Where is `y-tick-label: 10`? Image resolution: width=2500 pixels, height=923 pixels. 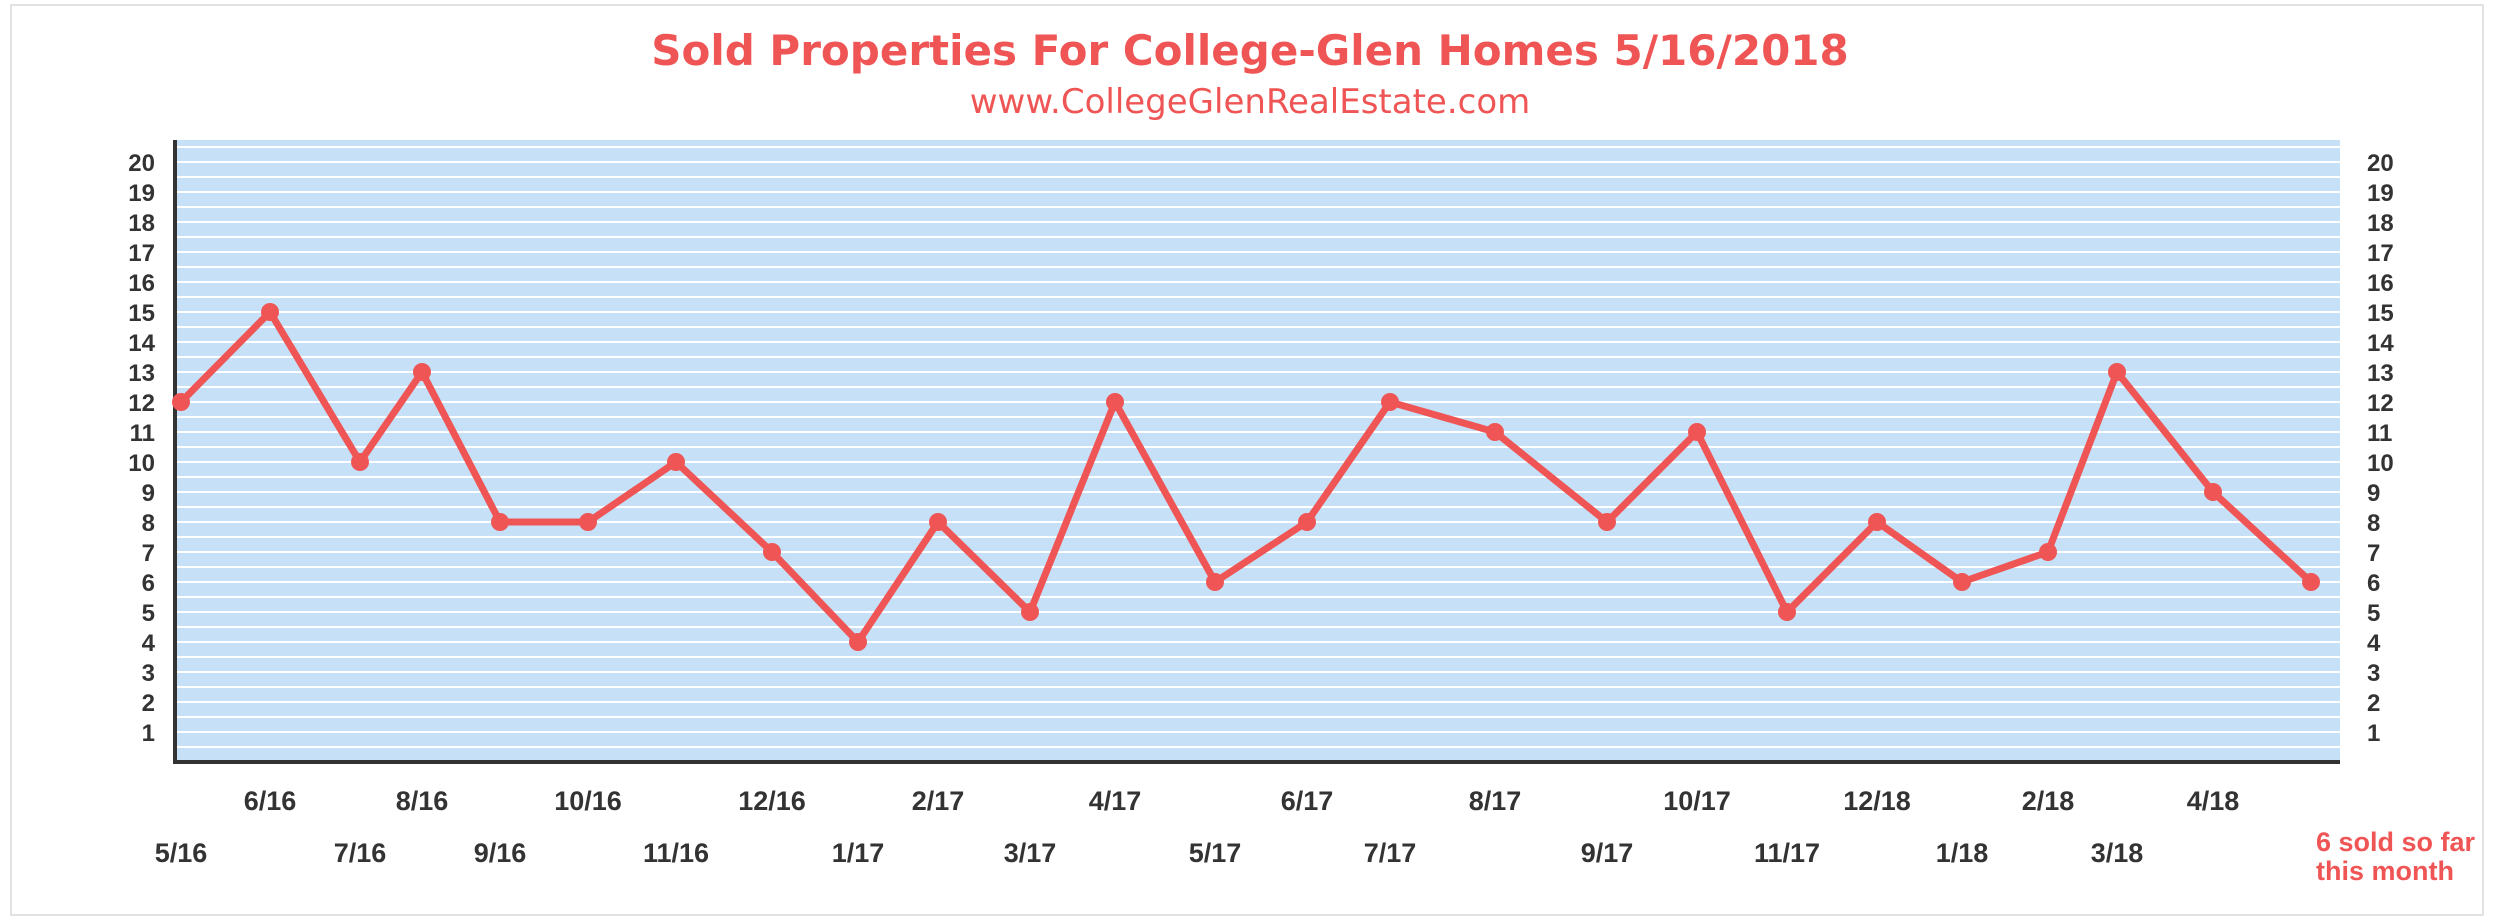
y-tick-label: 10 is located at coordinates (141, 463).